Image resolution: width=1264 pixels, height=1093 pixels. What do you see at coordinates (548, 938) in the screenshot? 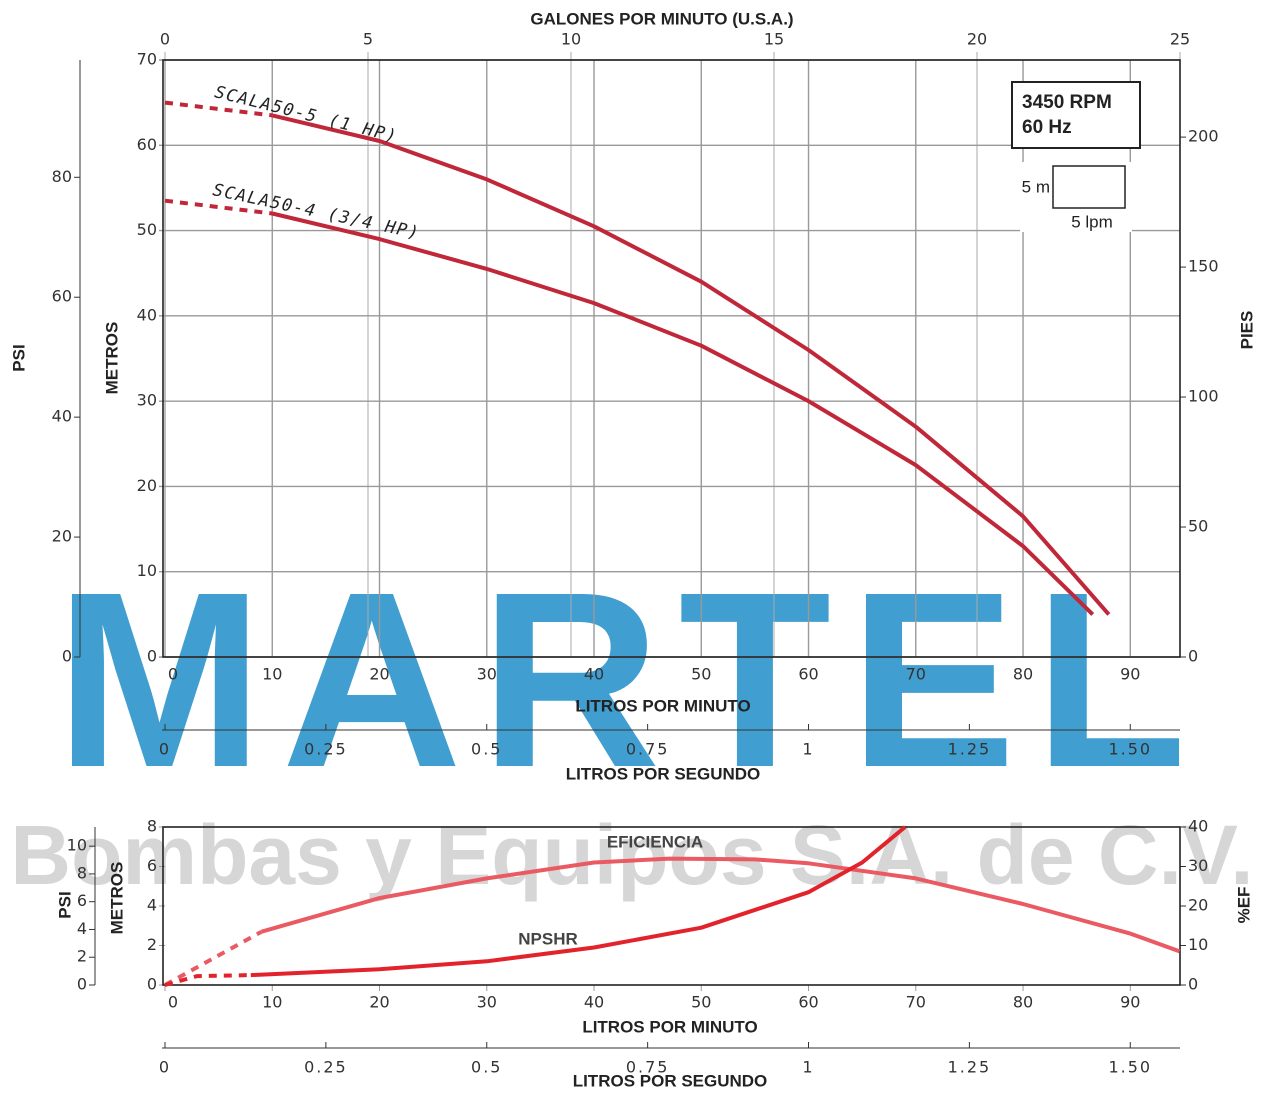
I see `series-label: NPSHR` at bounding box center [548, 938].